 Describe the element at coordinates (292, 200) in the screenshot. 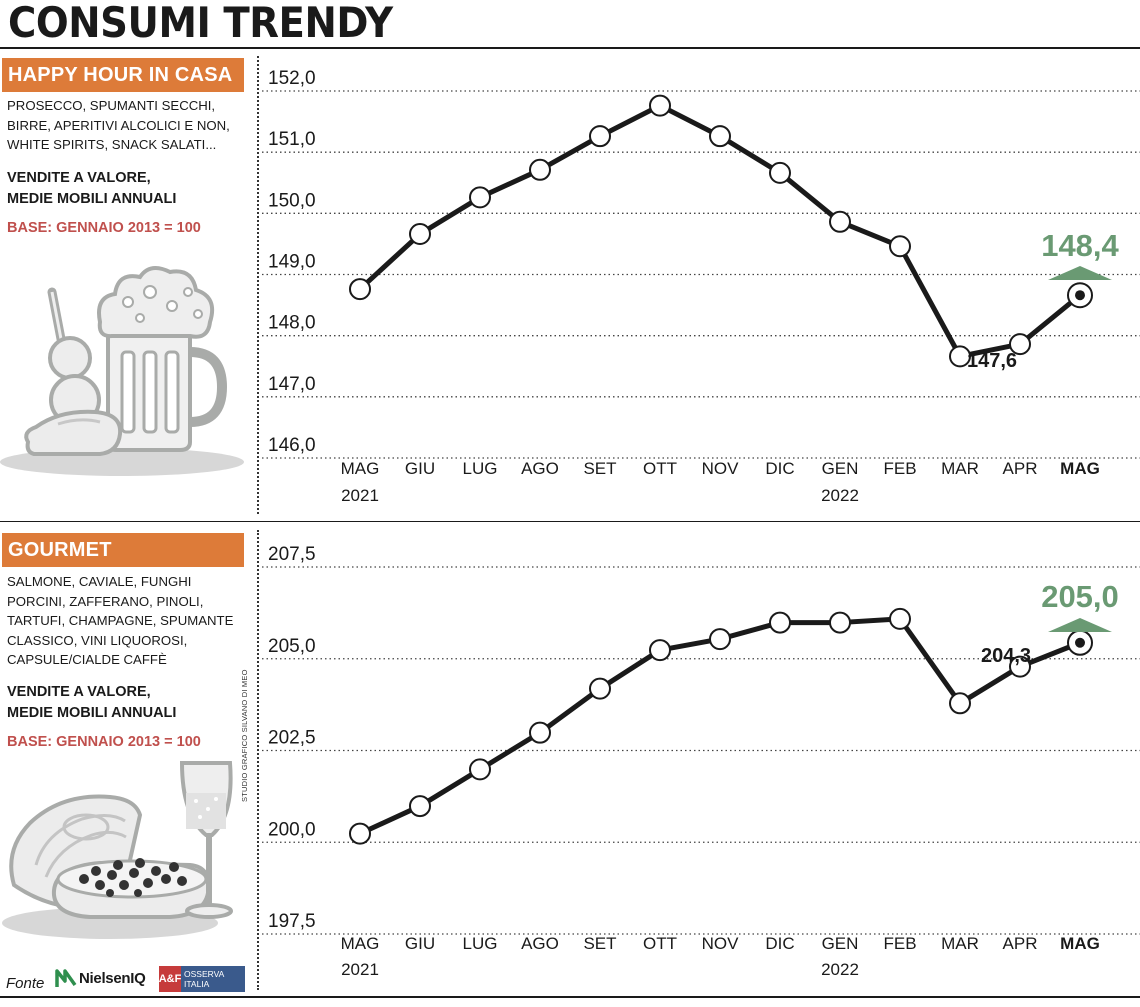

I see `y-tick-label: 150,0` at that location.